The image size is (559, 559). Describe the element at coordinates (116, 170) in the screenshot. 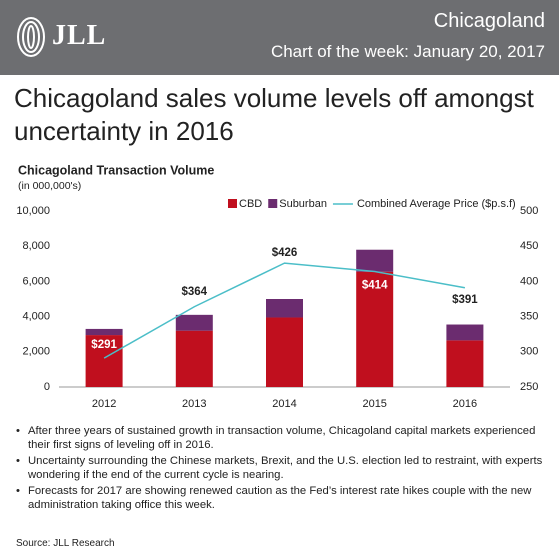

I see `chart-title: Chicagoland Transaction Volume` at that location.